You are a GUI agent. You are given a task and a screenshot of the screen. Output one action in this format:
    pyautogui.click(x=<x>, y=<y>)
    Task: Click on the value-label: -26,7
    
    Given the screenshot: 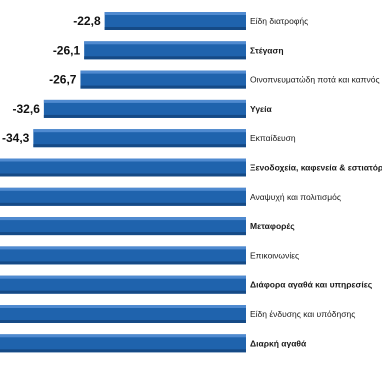 What is the action you would take?
    pyautogui.click(x=63, y=80)
    